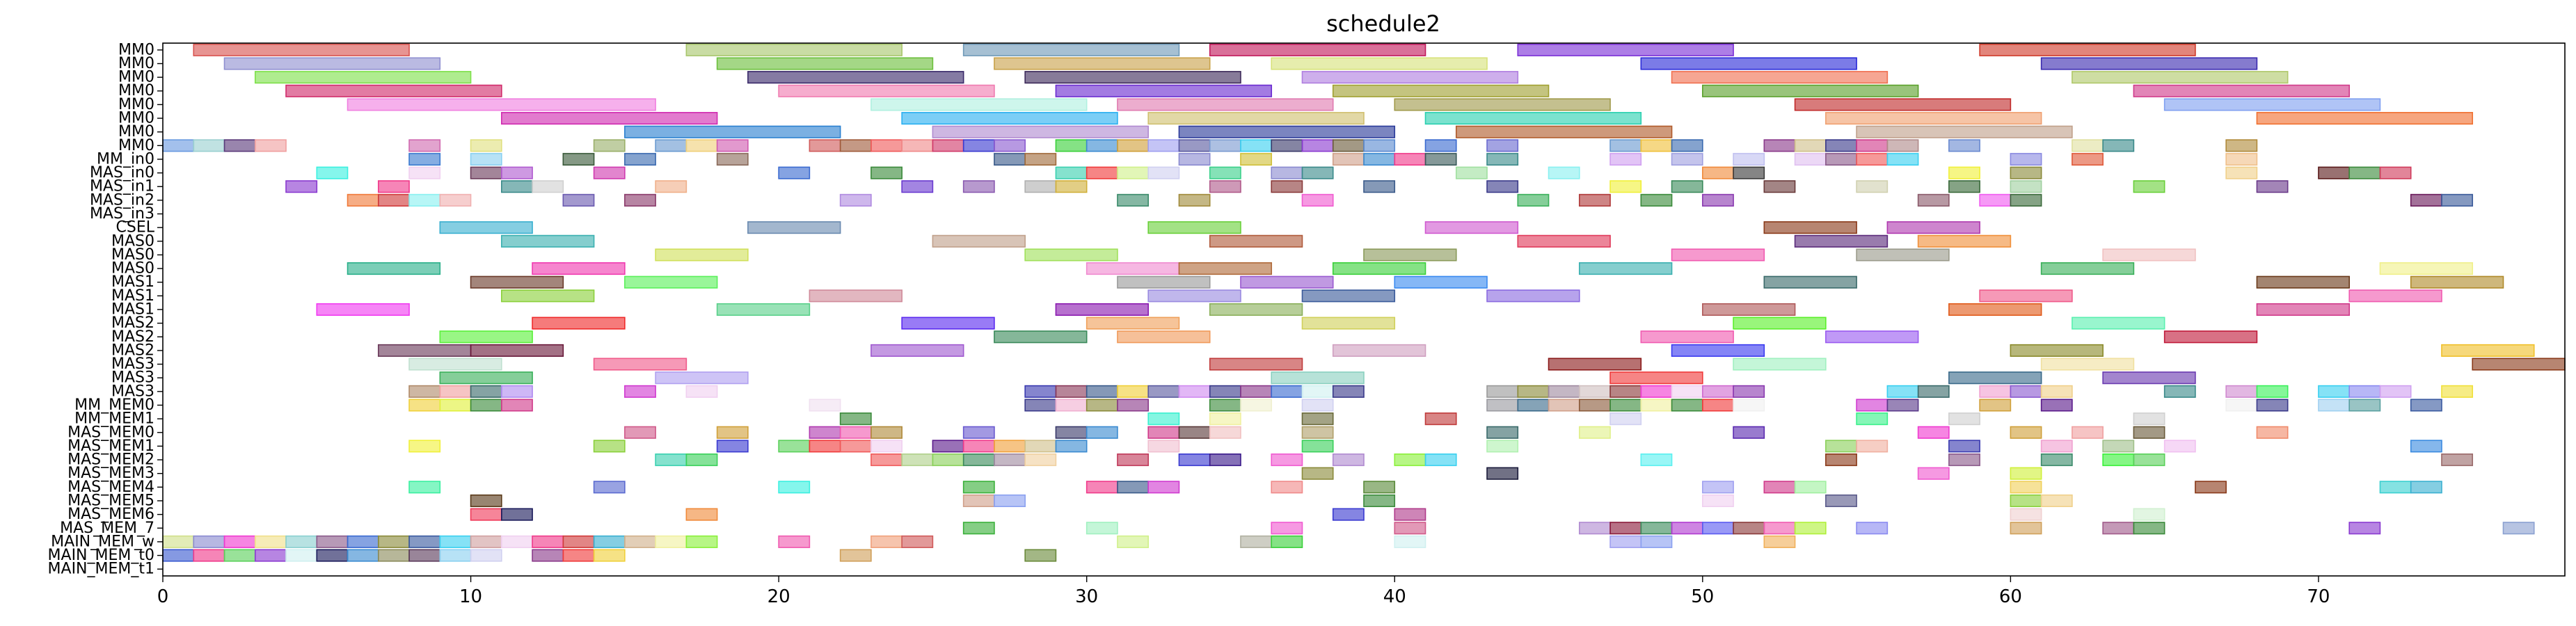  What do you see at coordinates (101, 555) in the screenshot?
I see `row-label: MAIN_MEM_t0` at bounding box center [101, 555].